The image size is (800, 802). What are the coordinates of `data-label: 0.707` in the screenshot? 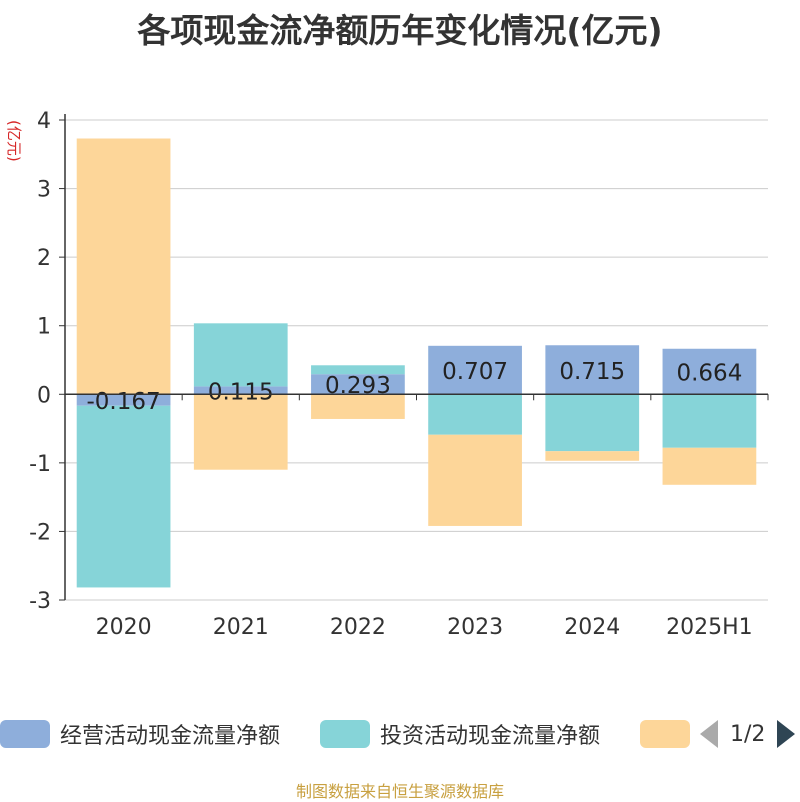 It's located at (475, 372).